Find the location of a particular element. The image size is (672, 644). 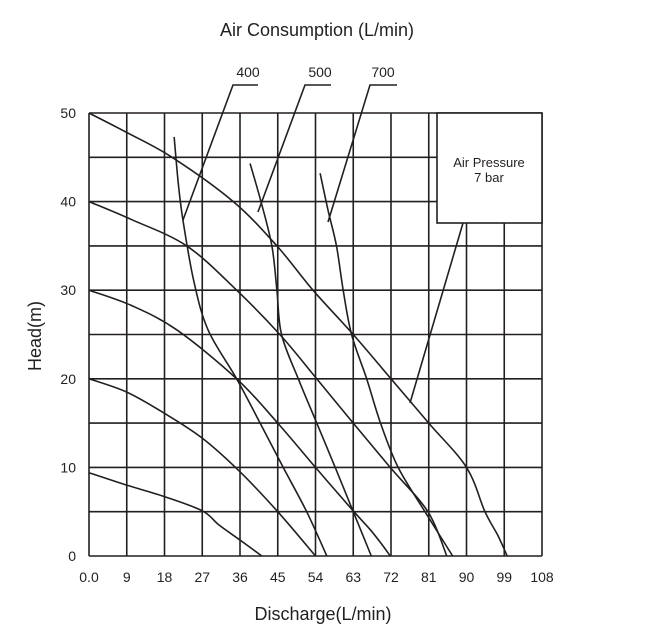

y-tick-label: 40 is located at coordinates (68, 202).